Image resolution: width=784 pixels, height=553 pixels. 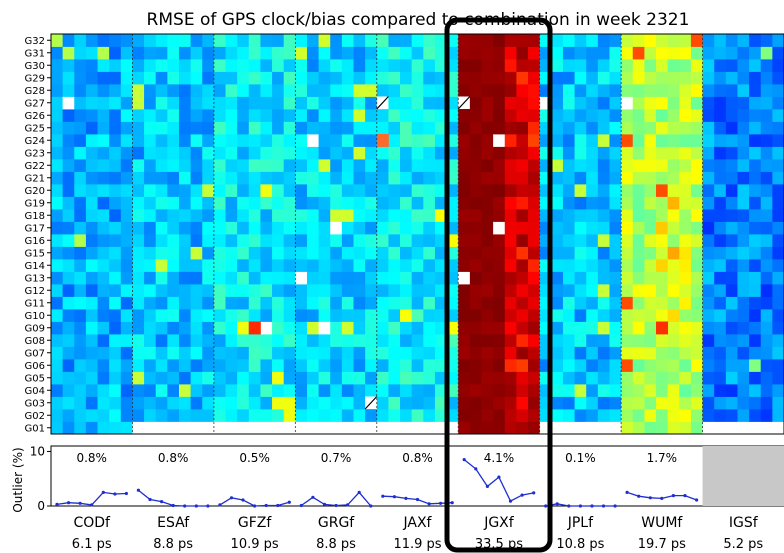 What do you see at coordinates (35, 416) in the screenshot?
I see `ytick-label: G02` at bounding box center [35, 416].